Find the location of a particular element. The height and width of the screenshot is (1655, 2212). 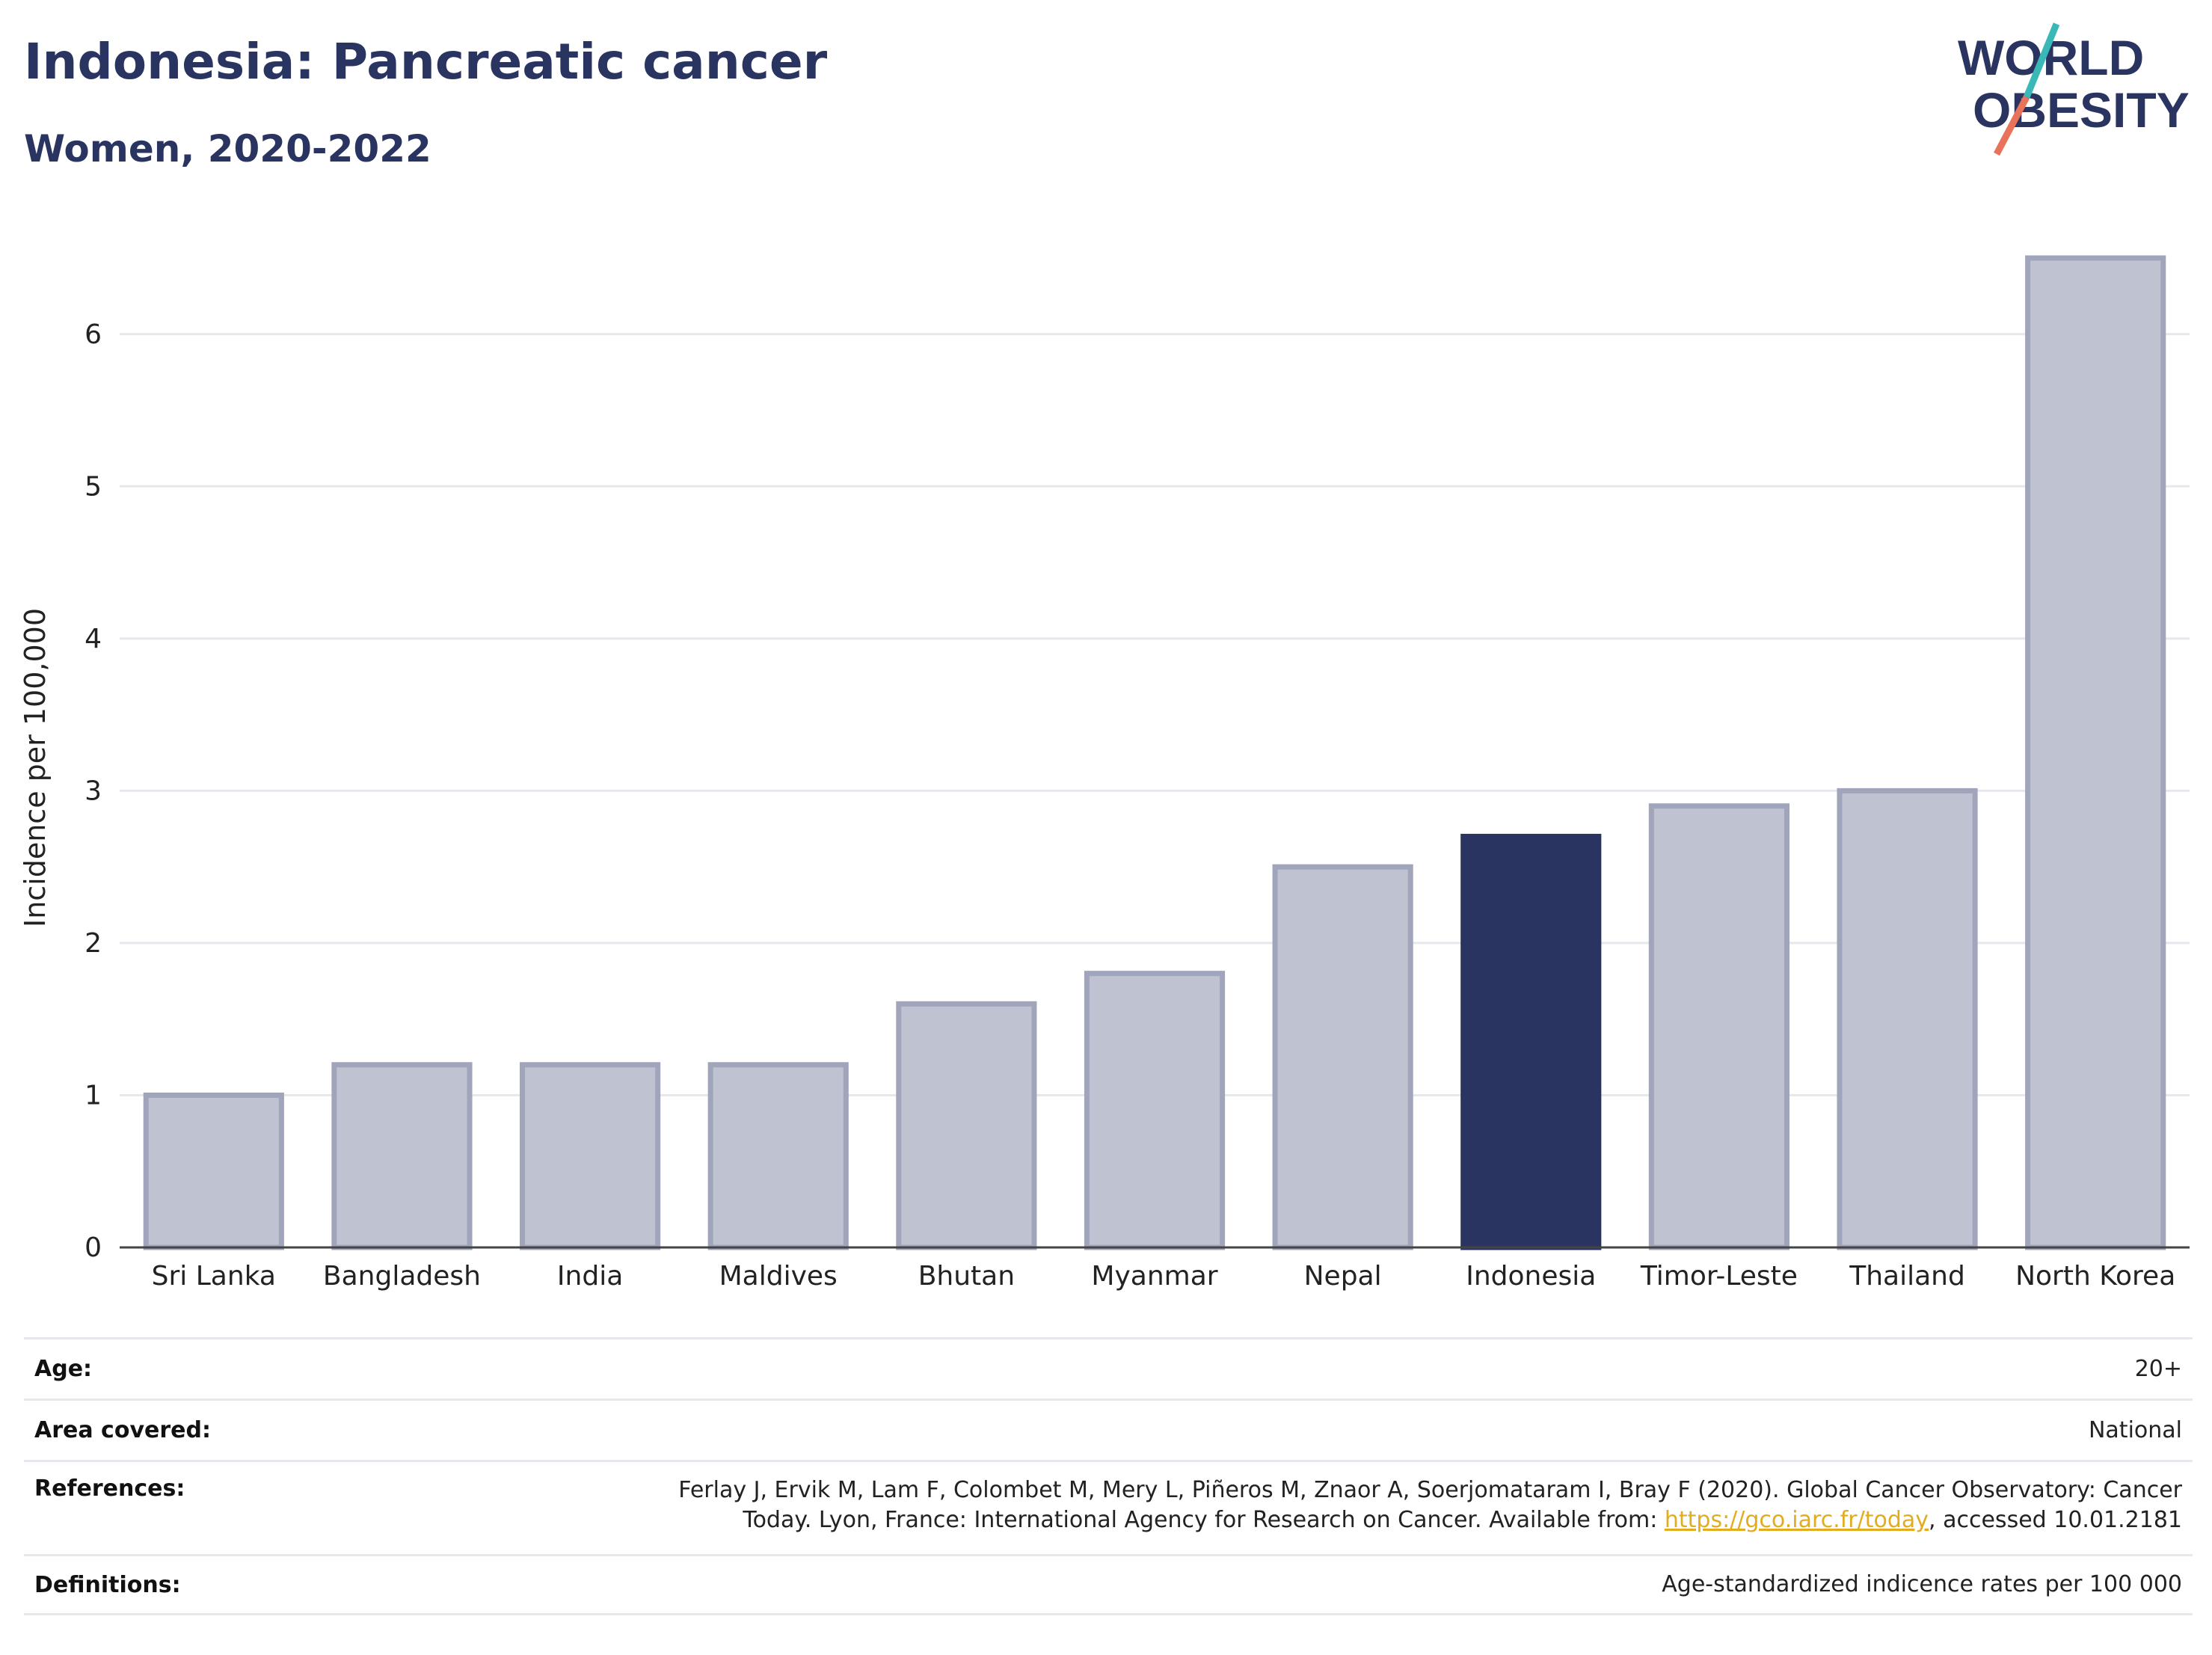

bar-myanmar is located at coordinates (1155, 1110).